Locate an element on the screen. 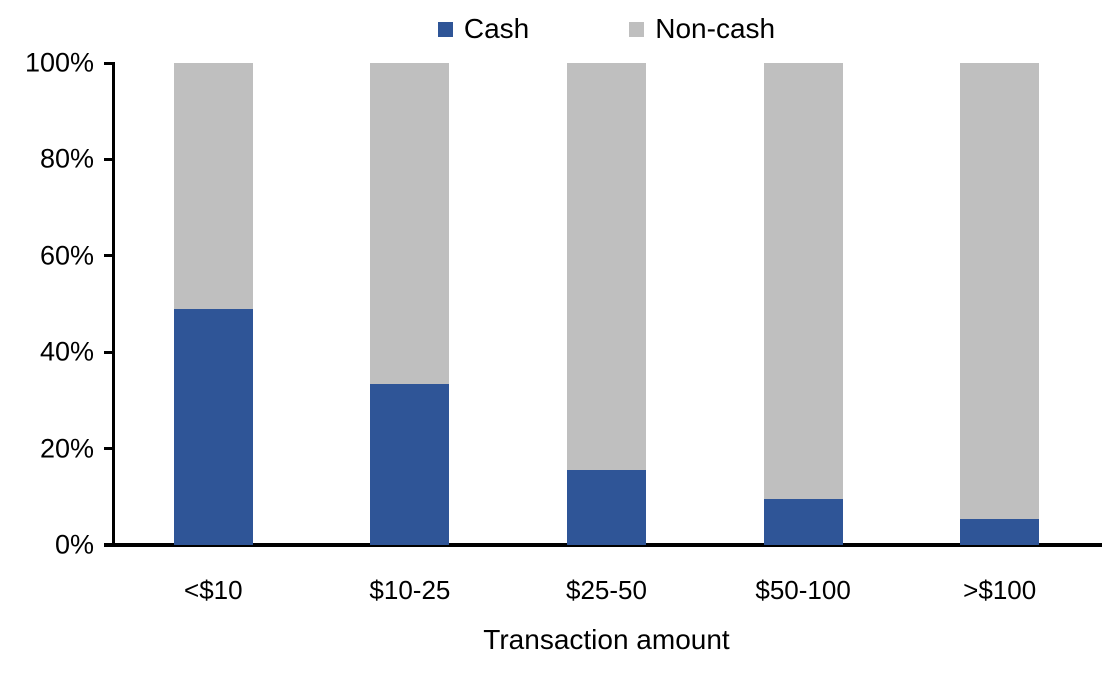  legend-item-cash: Cash is located at coordinates (483, 28).